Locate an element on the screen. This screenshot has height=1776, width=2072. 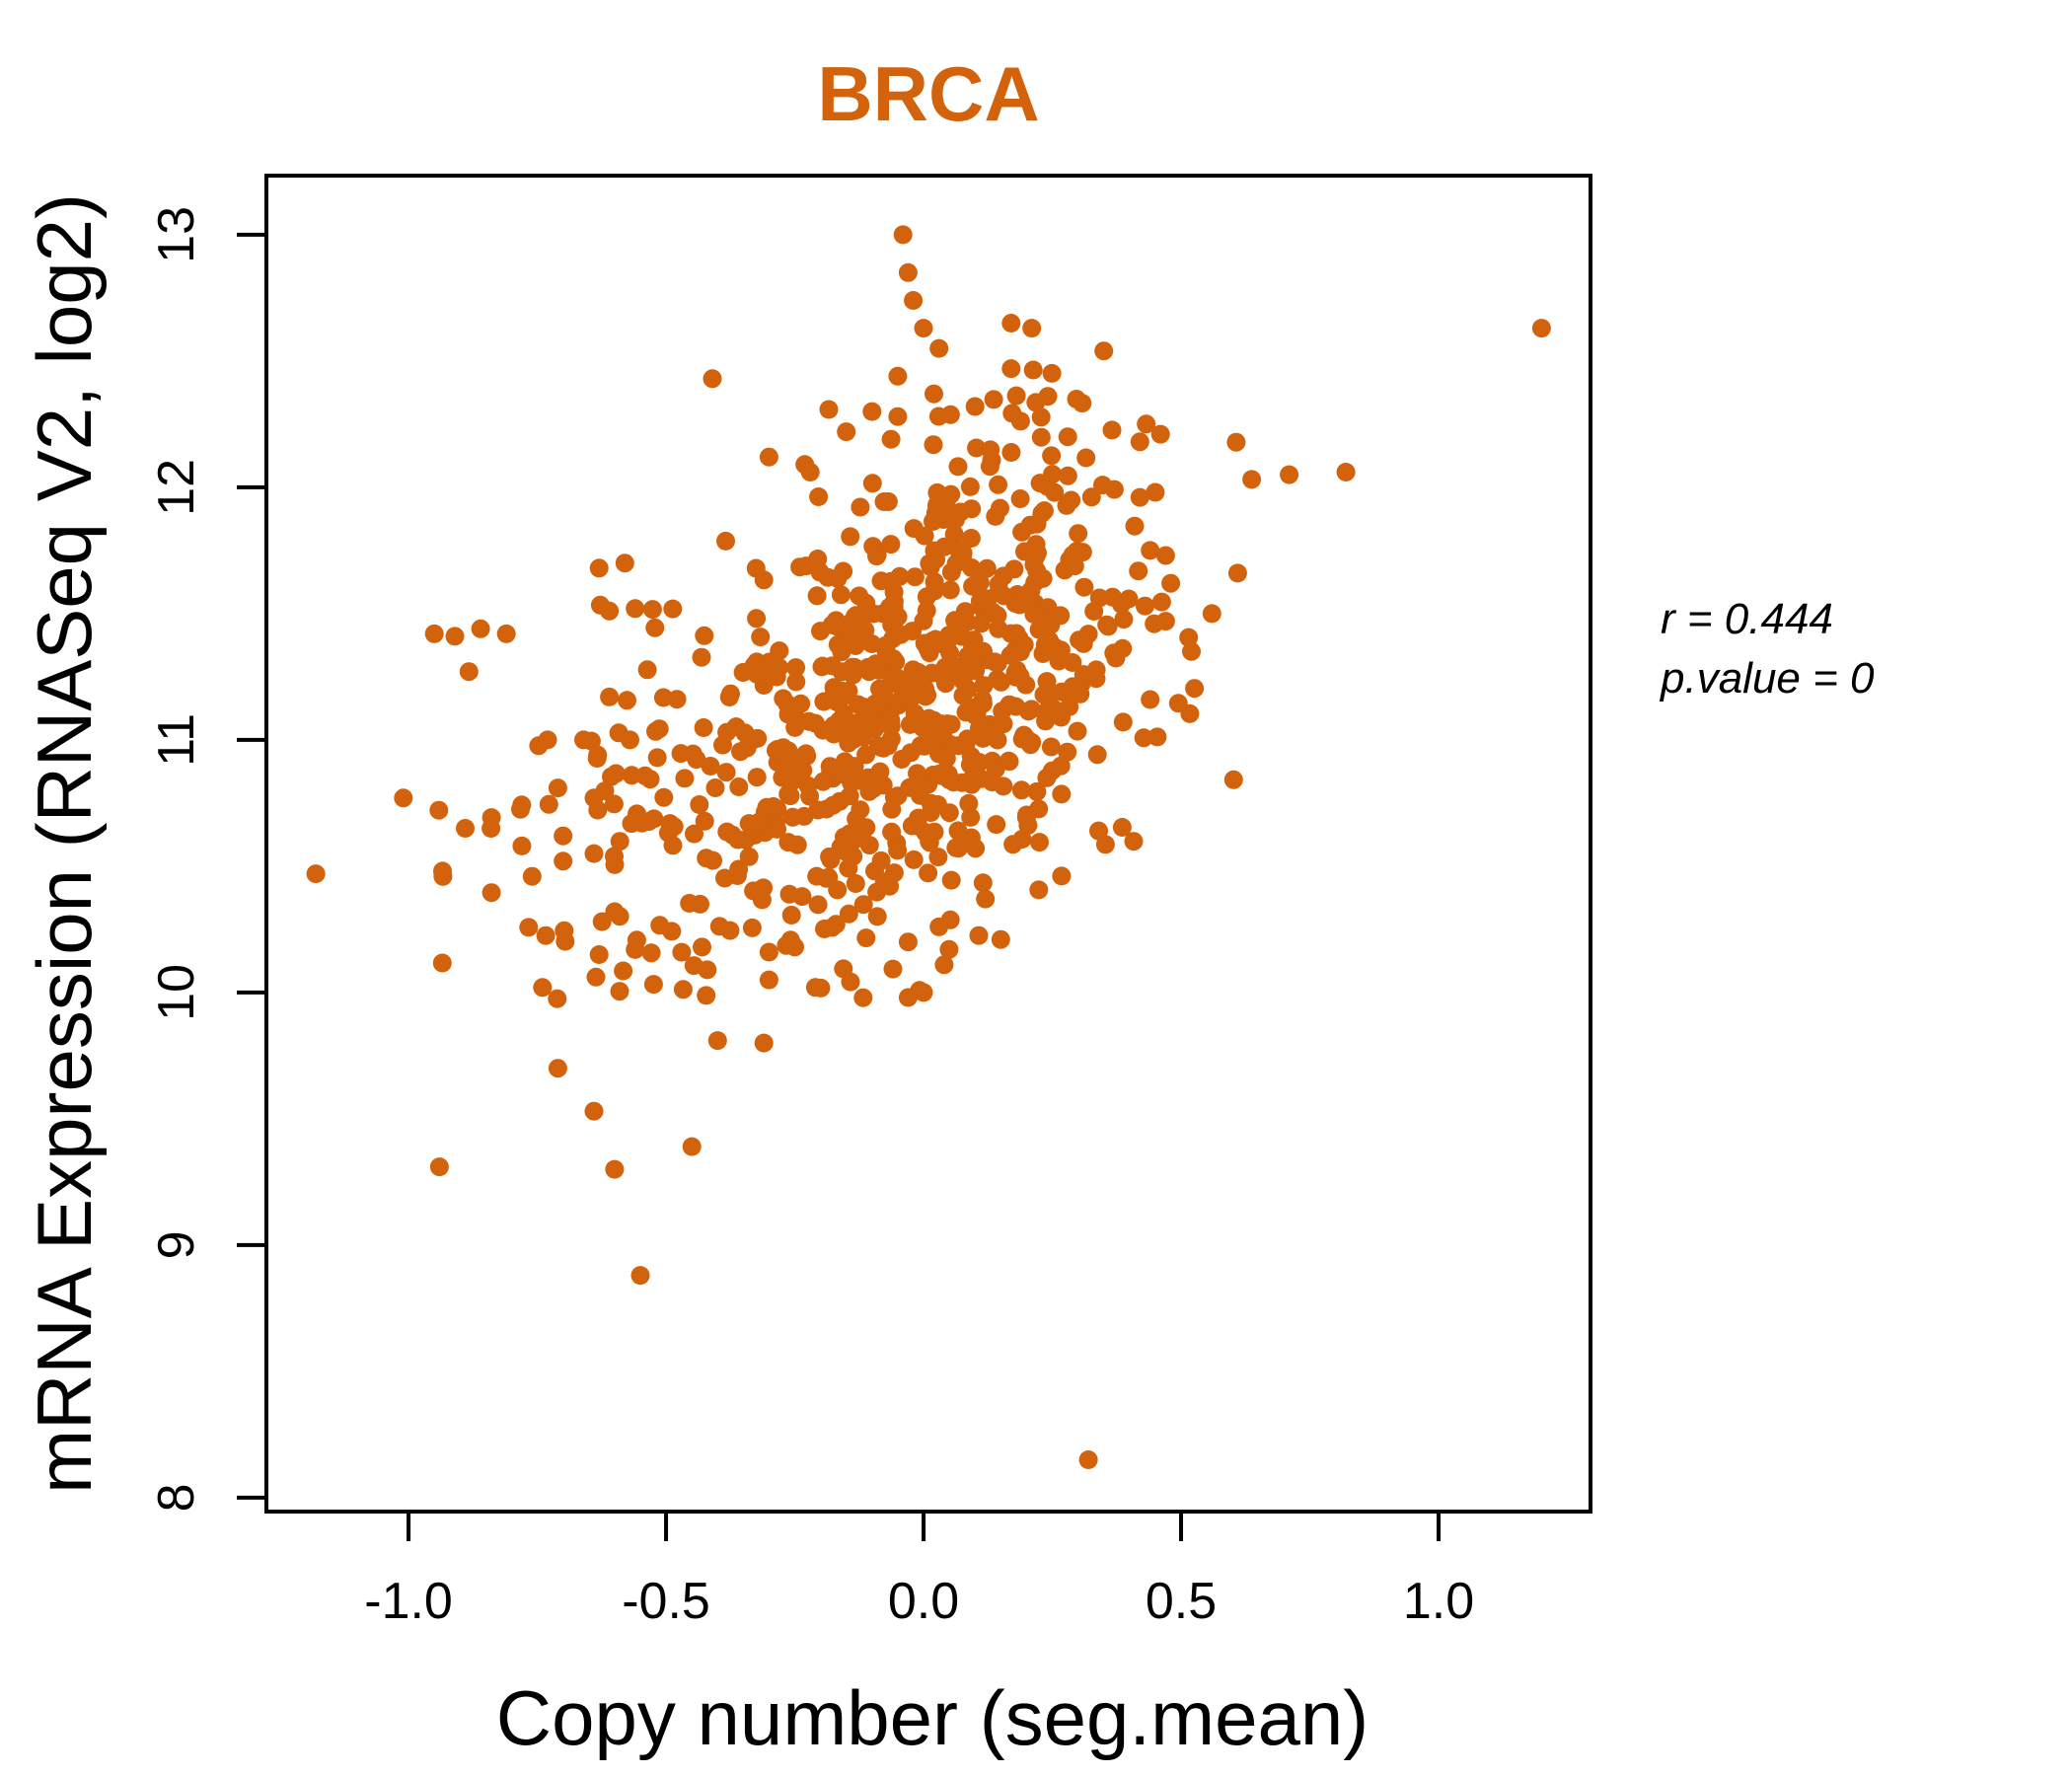
y-tick-label: 8 is located at coordinates (177, 1498).